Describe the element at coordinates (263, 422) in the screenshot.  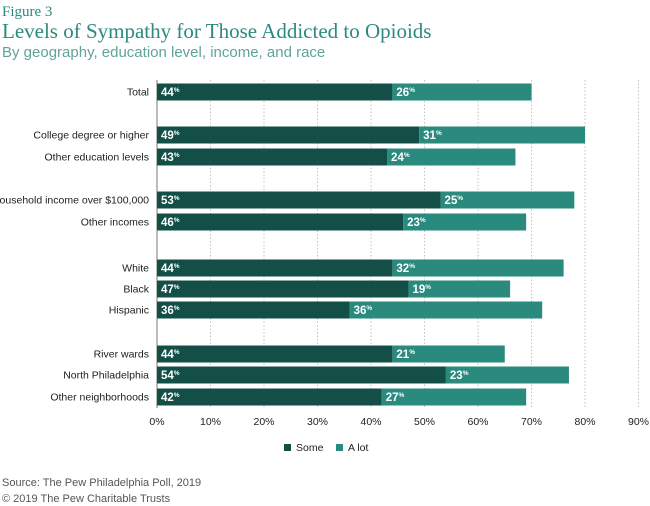
I see `x-tick-label: 20%` at that location.